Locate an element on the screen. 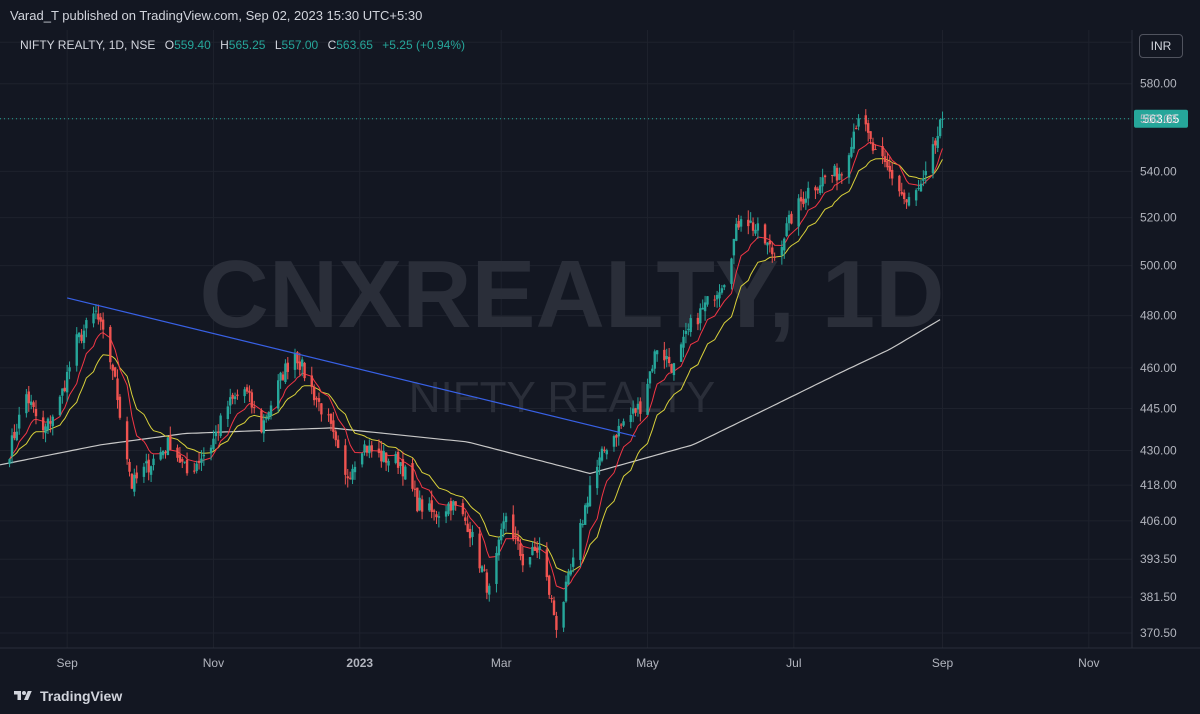 The width and height of the screenshot is (1200, 714). time-axis: Sep Nov 2023 Mar May Jul Sep Nov is located at coordinates (577, 663).